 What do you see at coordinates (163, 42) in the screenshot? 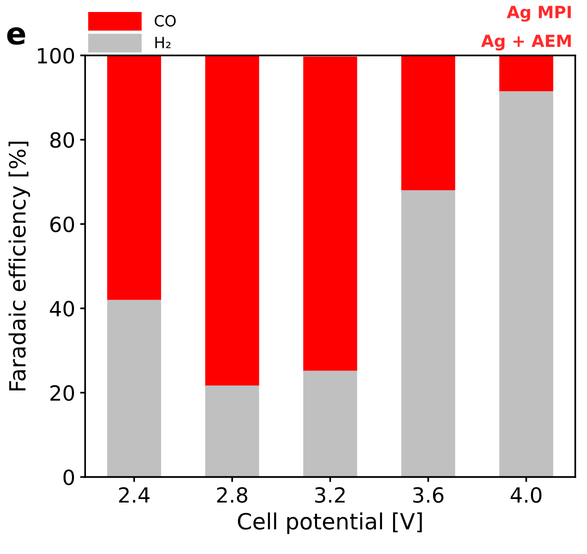
I see `legend-label: H₂` at bounding box center [163, 42].